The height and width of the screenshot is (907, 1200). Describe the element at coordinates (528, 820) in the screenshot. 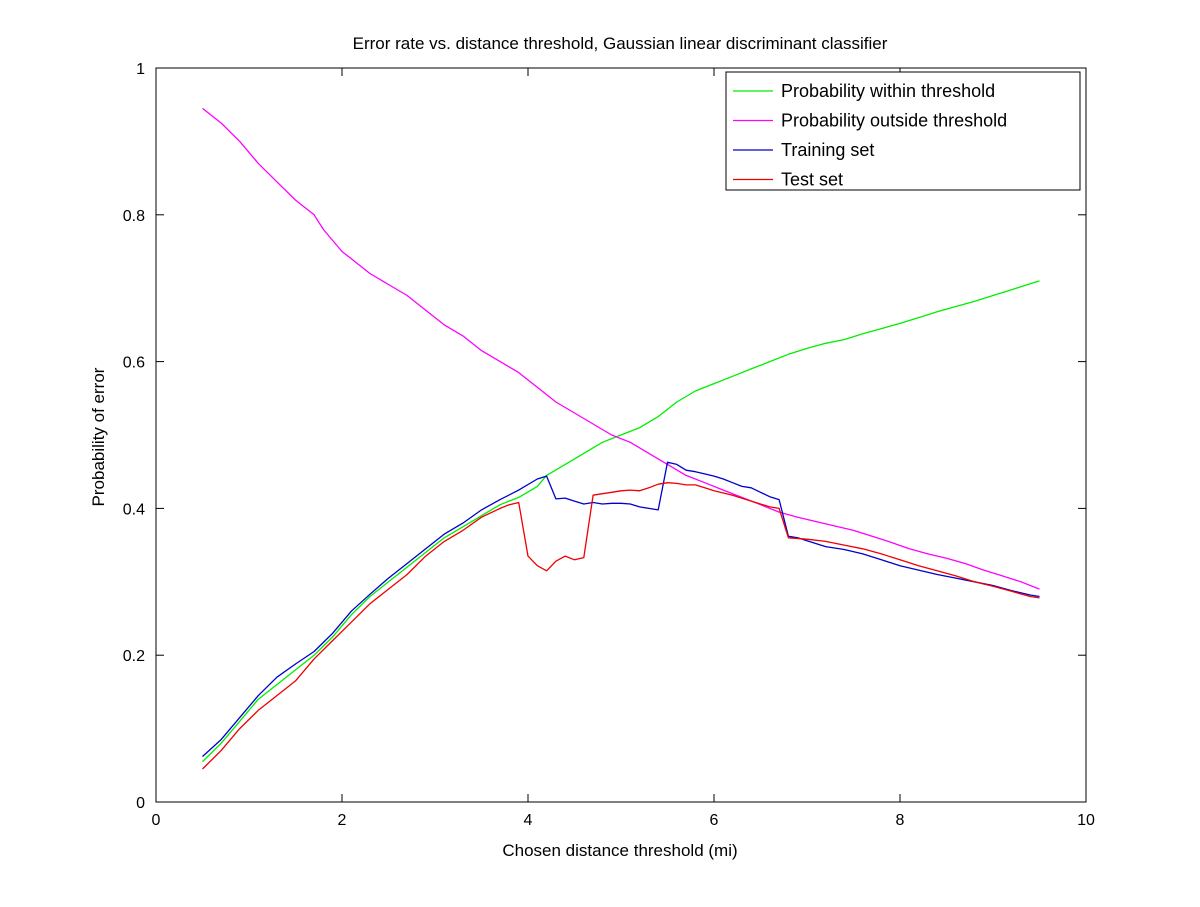

I see `x-tick-label: 4` at that location.